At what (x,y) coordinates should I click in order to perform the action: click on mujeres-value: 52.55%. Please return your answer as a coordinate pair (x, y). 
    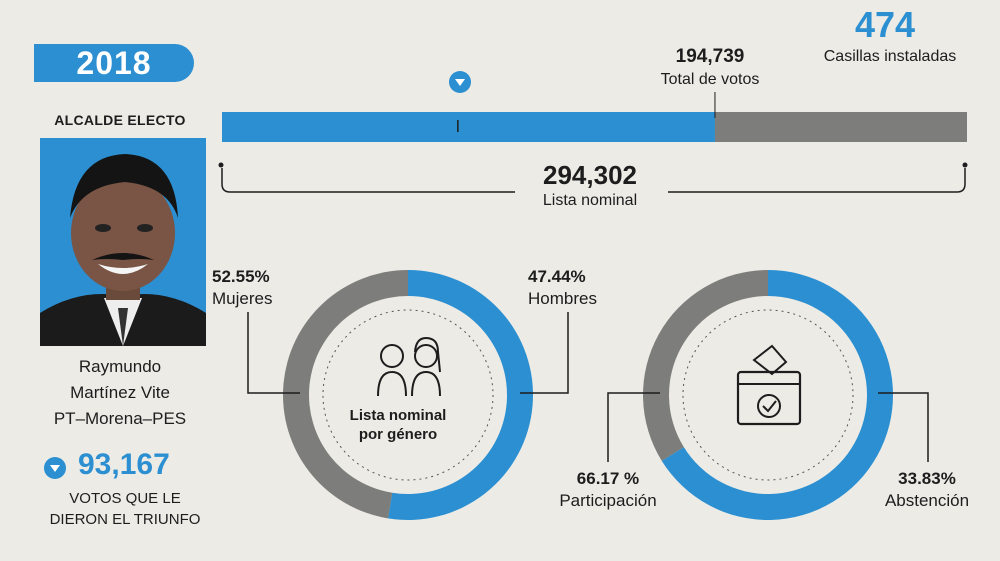
    Looking at the image, I should click on (241, 276).